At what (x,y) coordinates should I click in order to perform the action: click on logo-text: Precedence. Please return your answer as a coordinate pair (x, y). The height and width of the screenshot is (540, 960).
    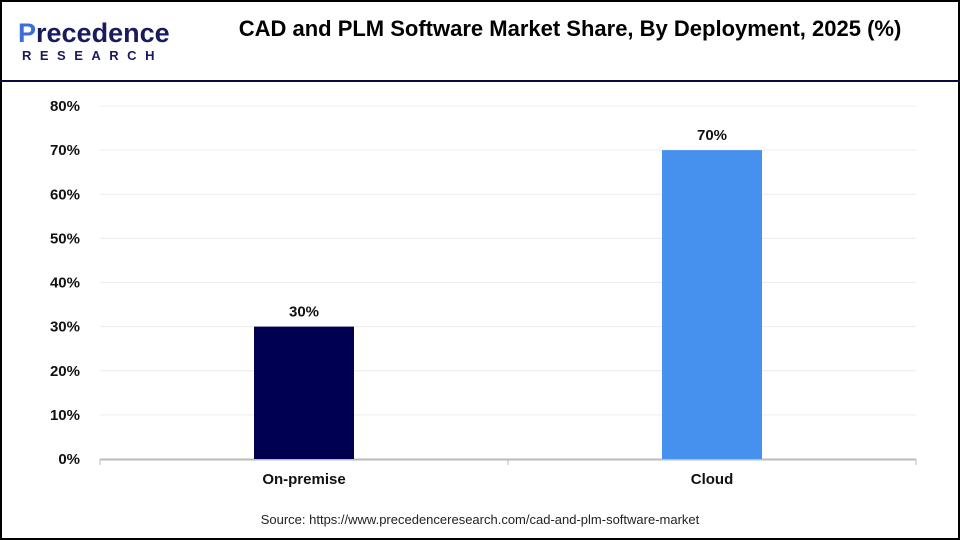
    Looking at the image, I should click on (94, 33).